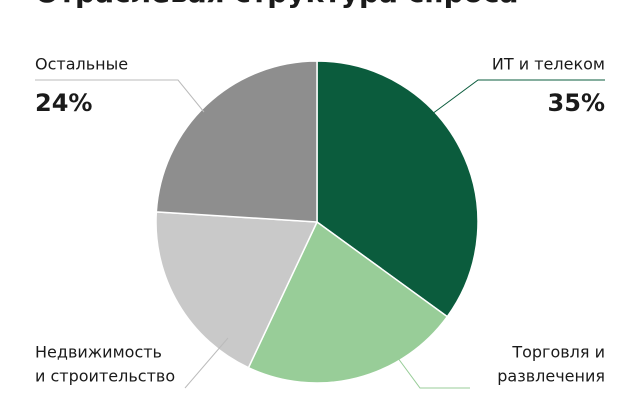 This screenshot has width=640, height=400. Describe the element at coordinates (576, 103) in the screenshot. I see `value-label: 35%` at that location.